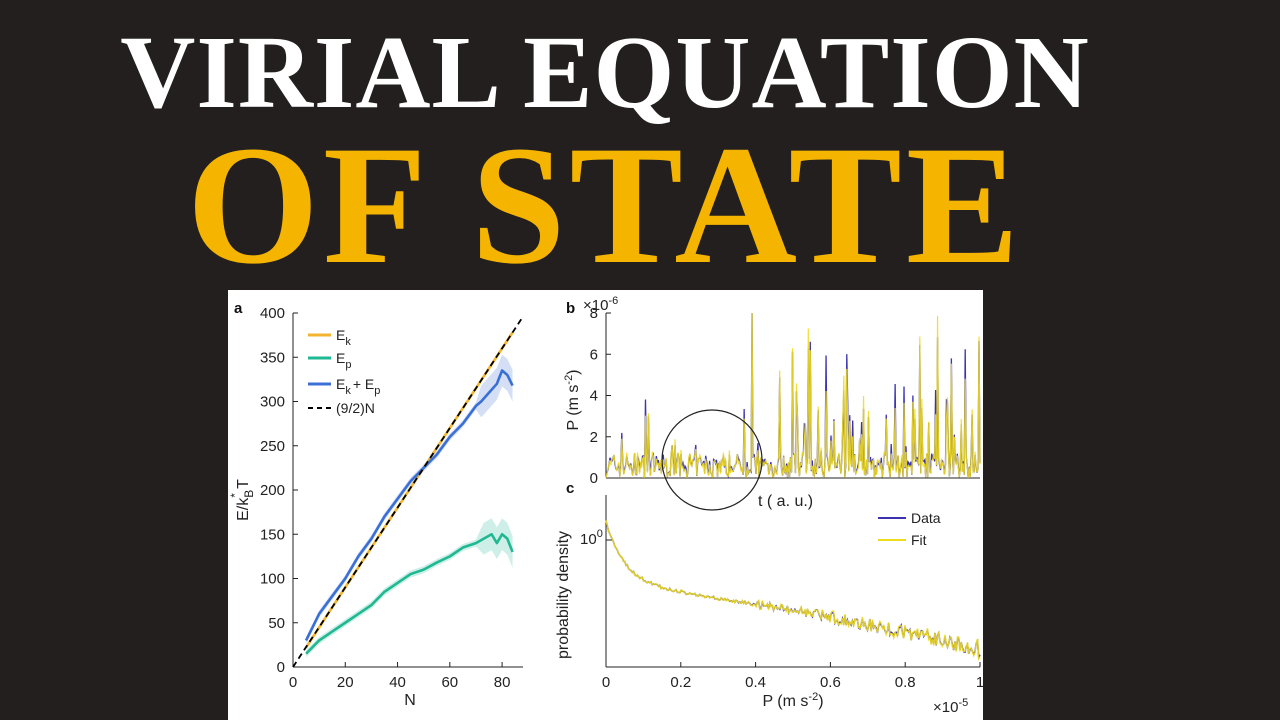 The width and height of the screenshot is (1280, 720). I want to click on chart-b-ticks: 0 2 4 6 8, so click(600, 396).